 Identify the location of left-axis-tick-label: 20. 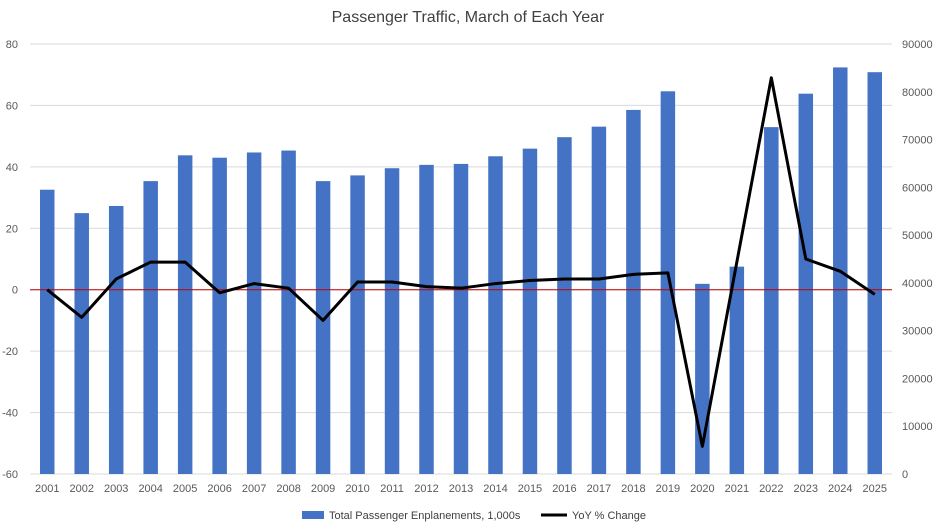
(12, 229).